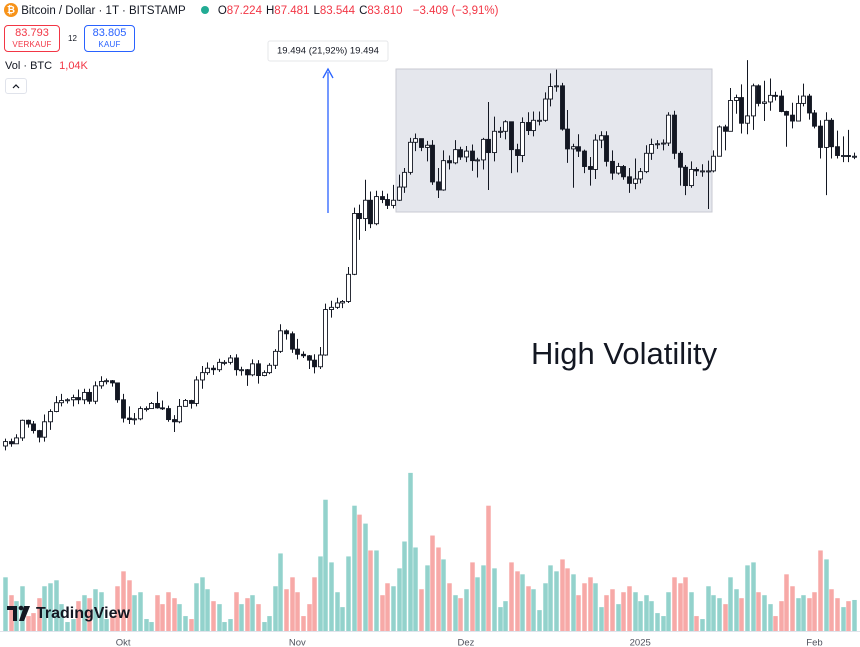  I want to click on volume-legend: Vol · BTC 1,04K, so click(46, 66).